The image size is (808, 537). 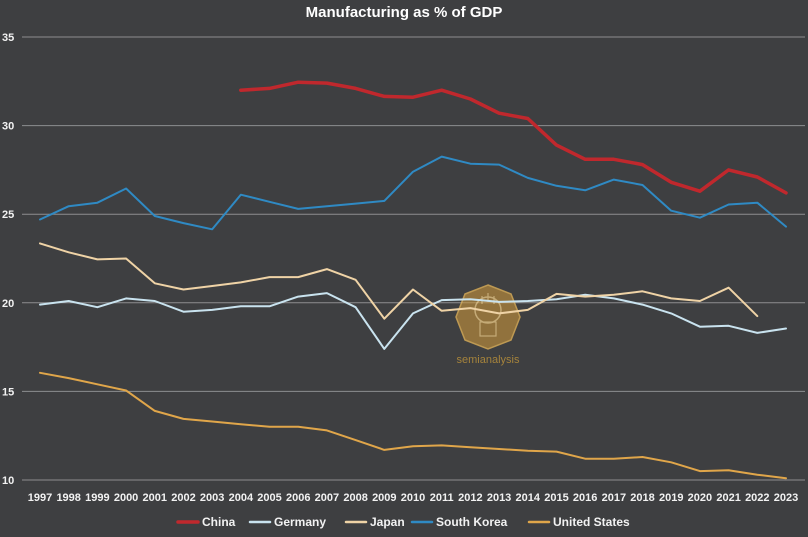 What do you see at coordinates (499, 498) in the screenshot?
I see `x-tick-label: 2013` at bounding box center [499, 498].